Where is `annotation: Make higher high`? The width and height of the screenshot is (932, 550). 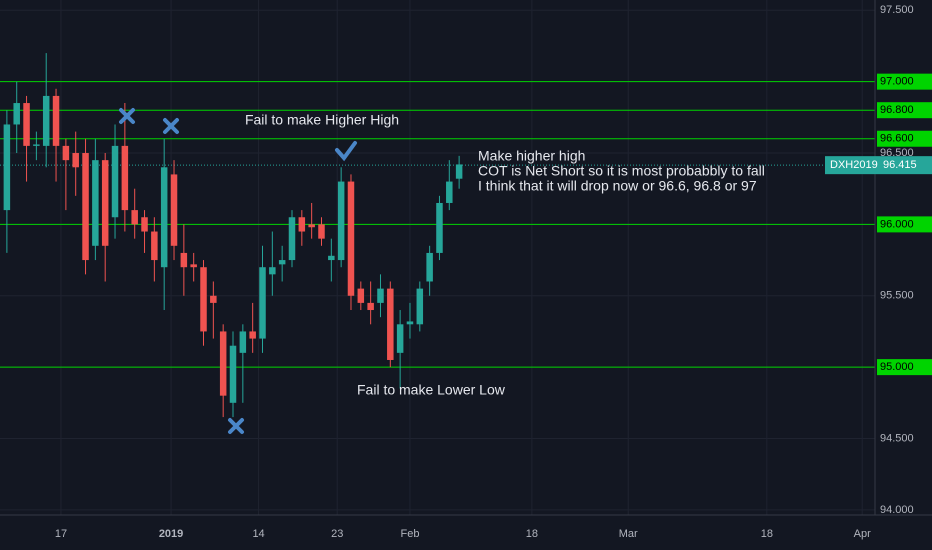 annotation: Make higher high is located at coordinates (531, 156).